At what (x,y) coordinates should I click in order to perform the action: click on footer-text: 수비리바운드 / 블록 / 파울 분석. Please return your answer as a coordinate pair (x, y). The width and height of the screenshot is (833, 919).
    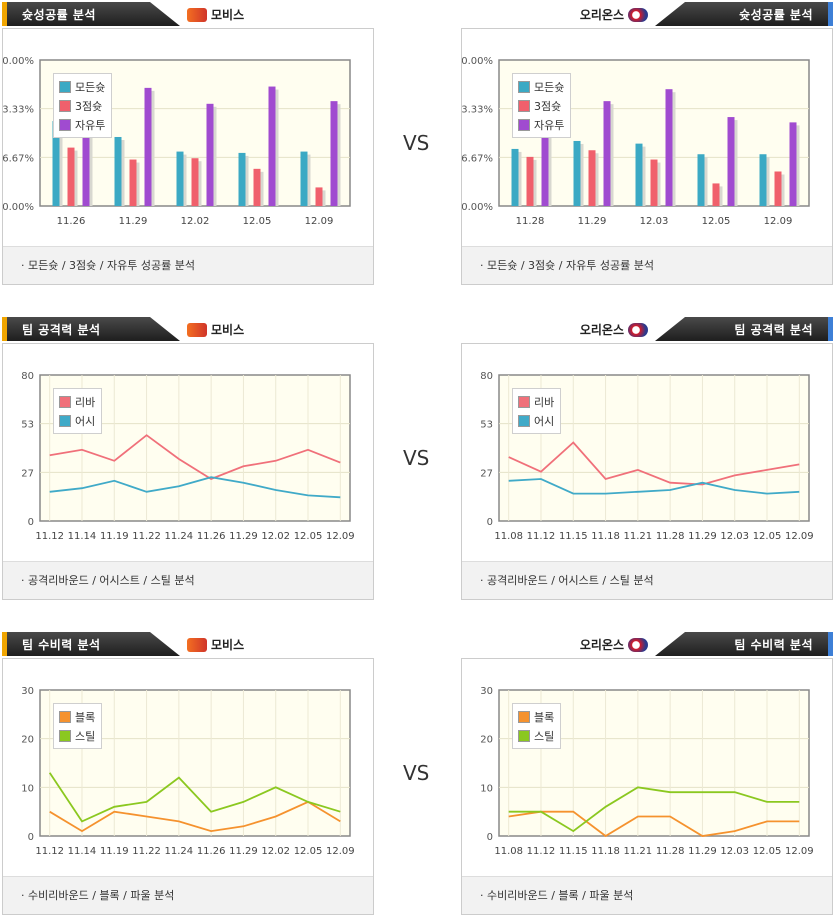
    Looking at the image, I should click on (560, 895).